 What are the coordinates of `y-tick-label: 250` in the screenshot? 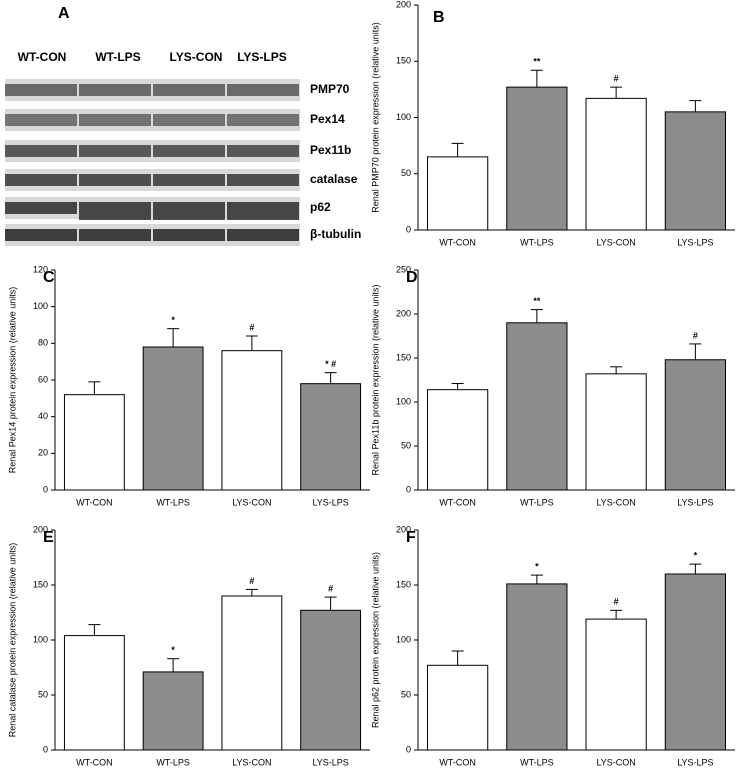 It's located at (403, 269).